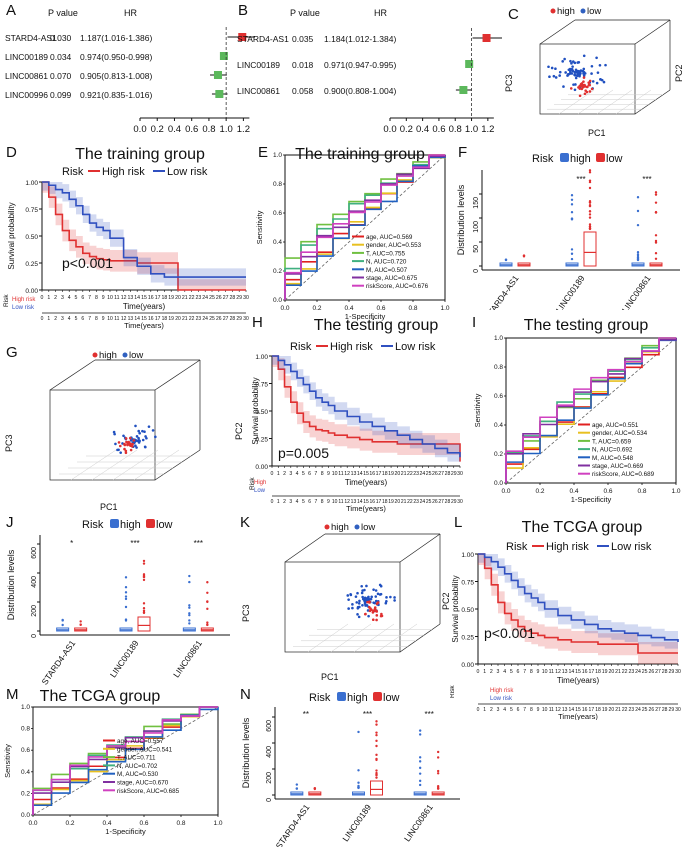 This screenshot has width=685, height=847. I want to click on box-legend-low-swatch, so click(377, 696).